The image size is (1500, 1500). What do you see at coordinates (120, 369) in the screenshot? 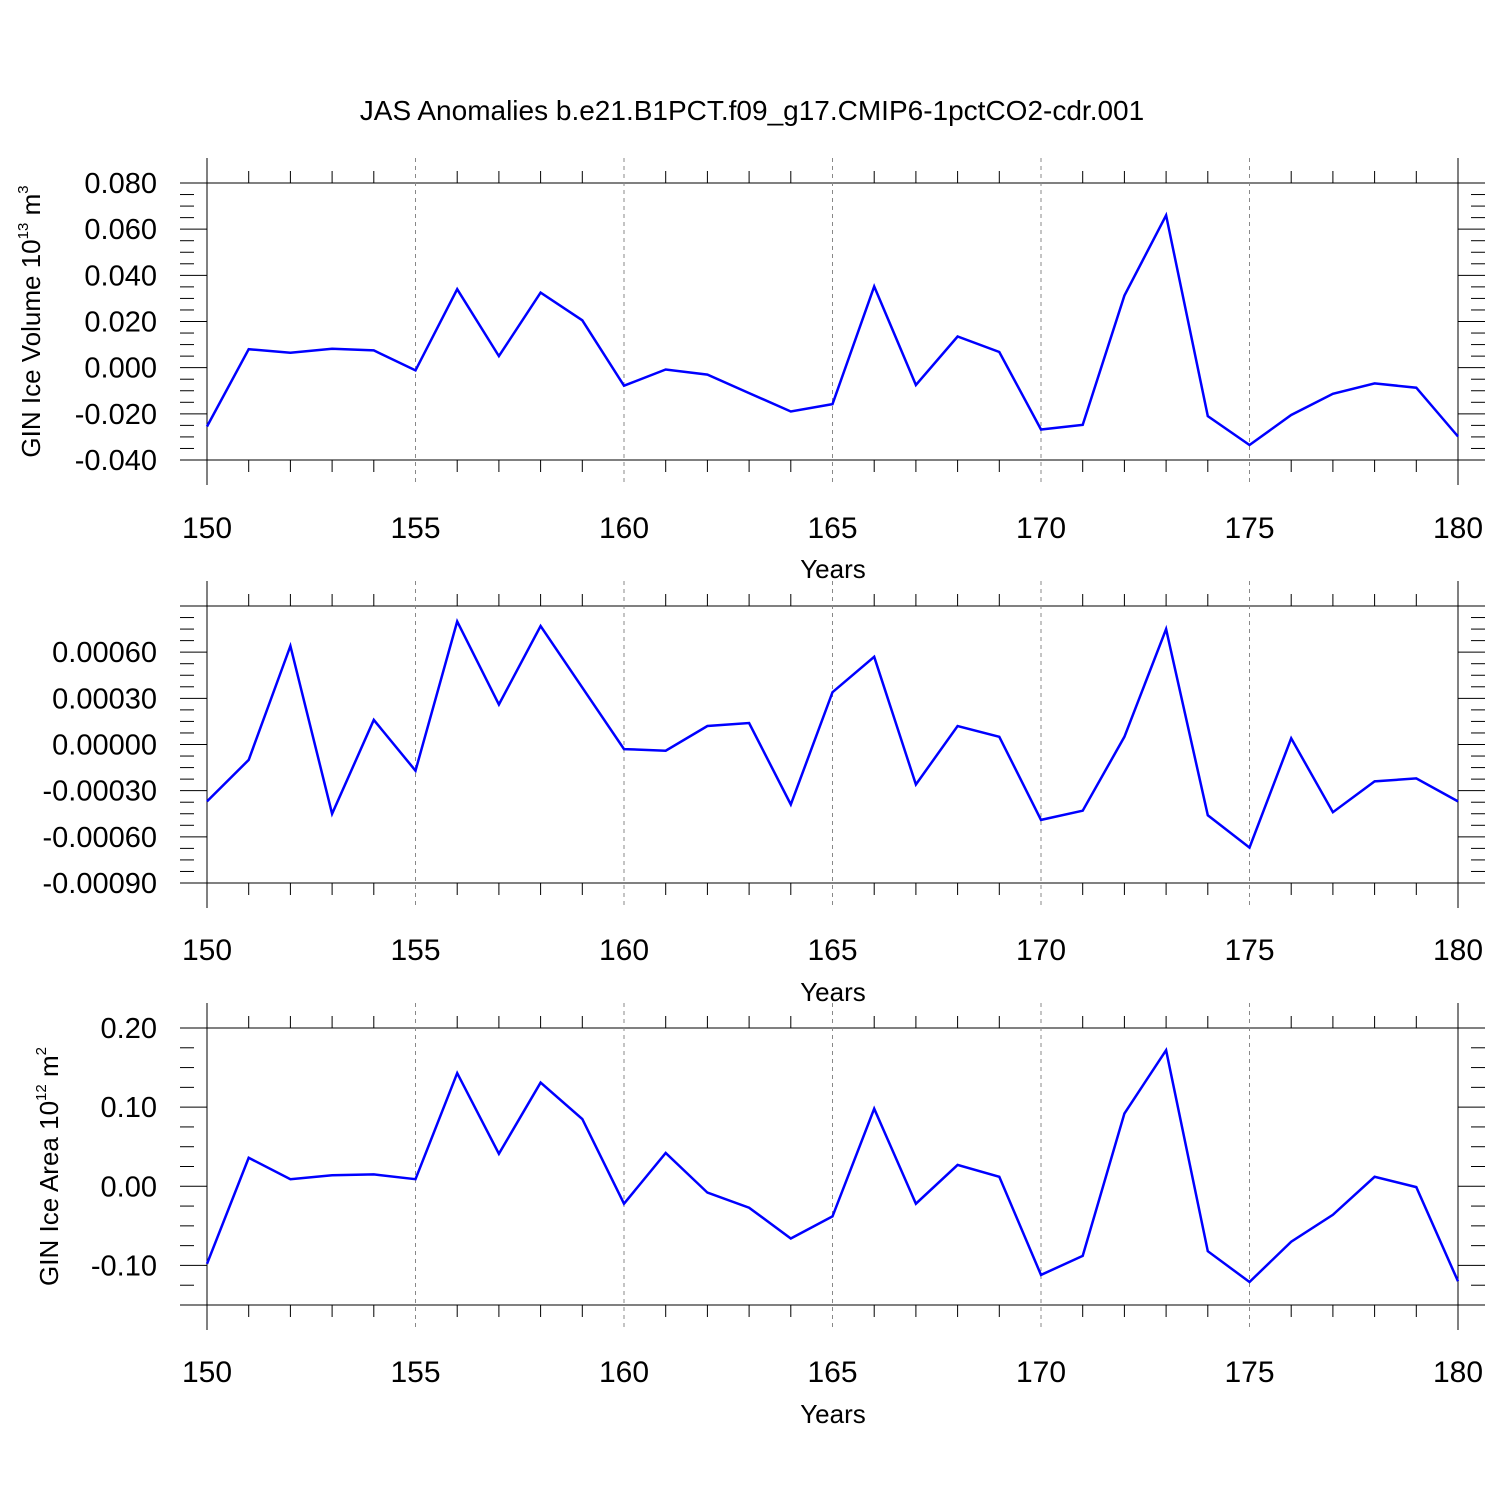
I see `y-tick-label: 0.000` at bounding box center [120, 369].